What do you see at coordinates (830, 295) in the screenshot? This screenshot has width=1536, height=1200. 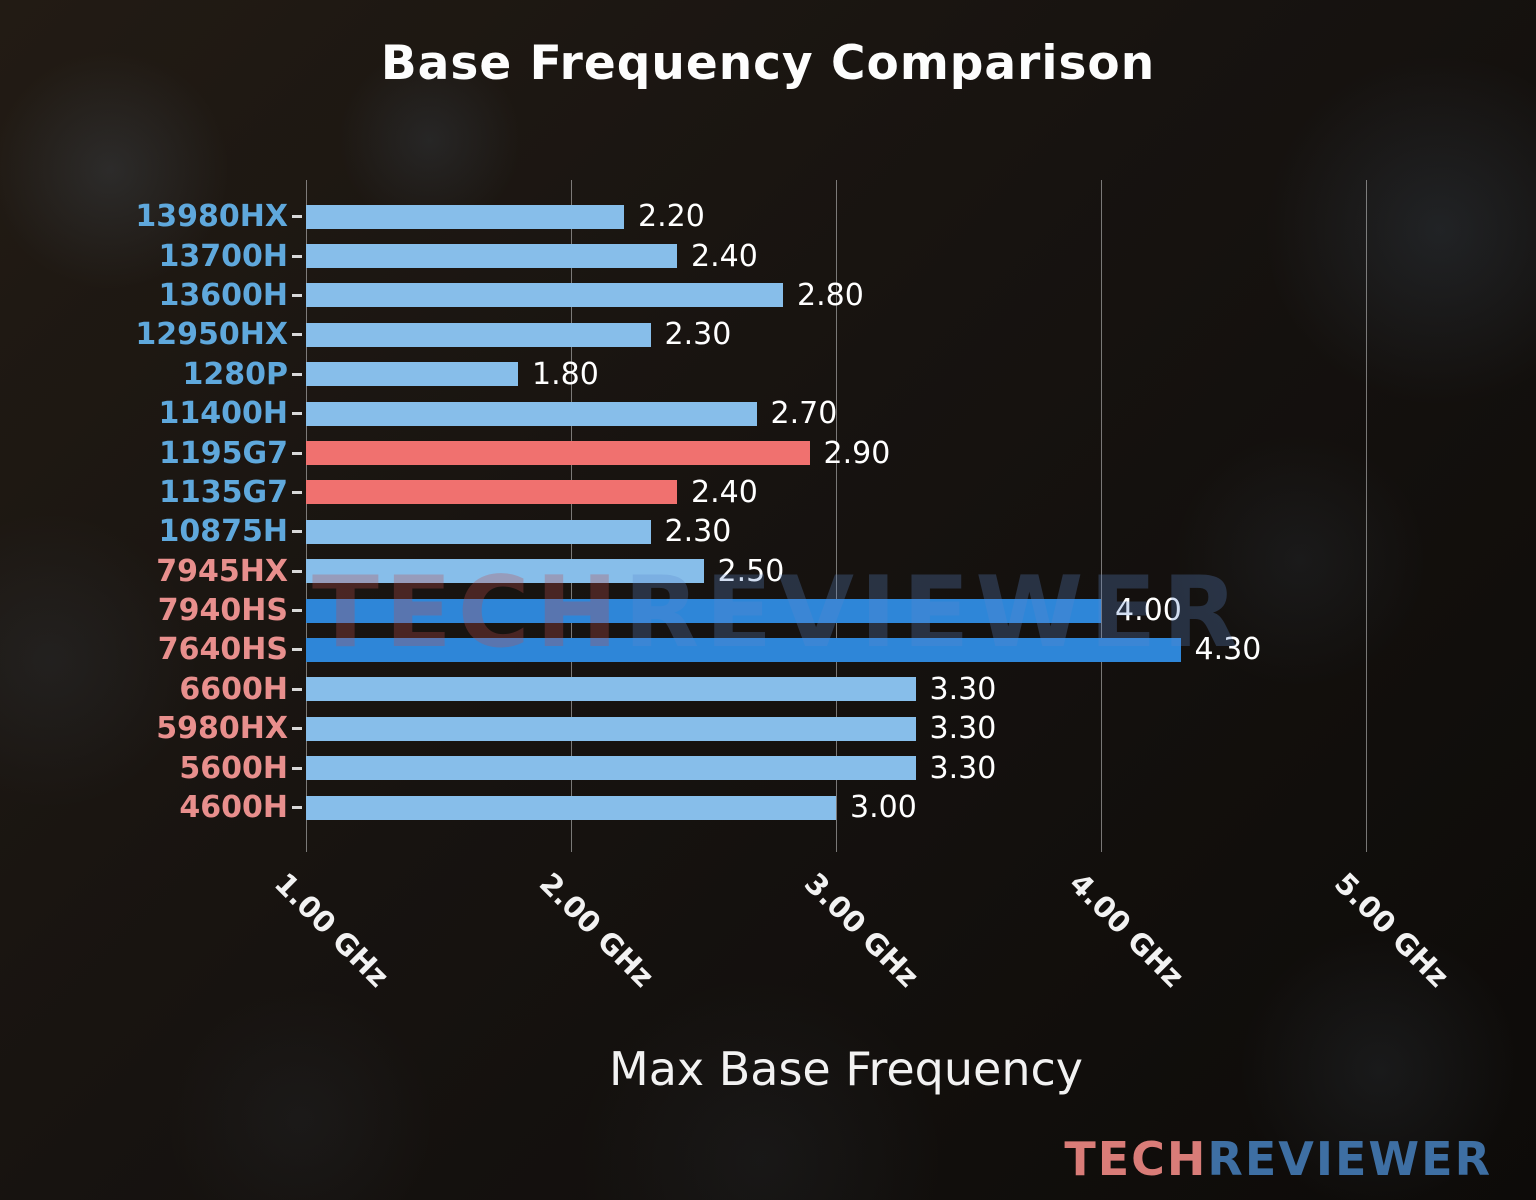 I see `value-label: 2.80` at bounding box center [830, 295].